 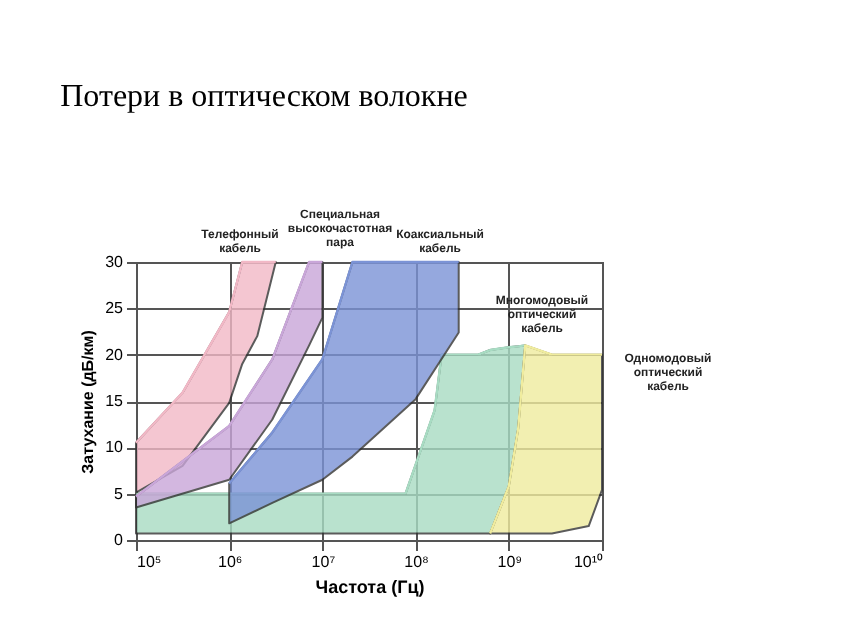 I want to click on y-tick-label: 30, so click(x=115, y=262).